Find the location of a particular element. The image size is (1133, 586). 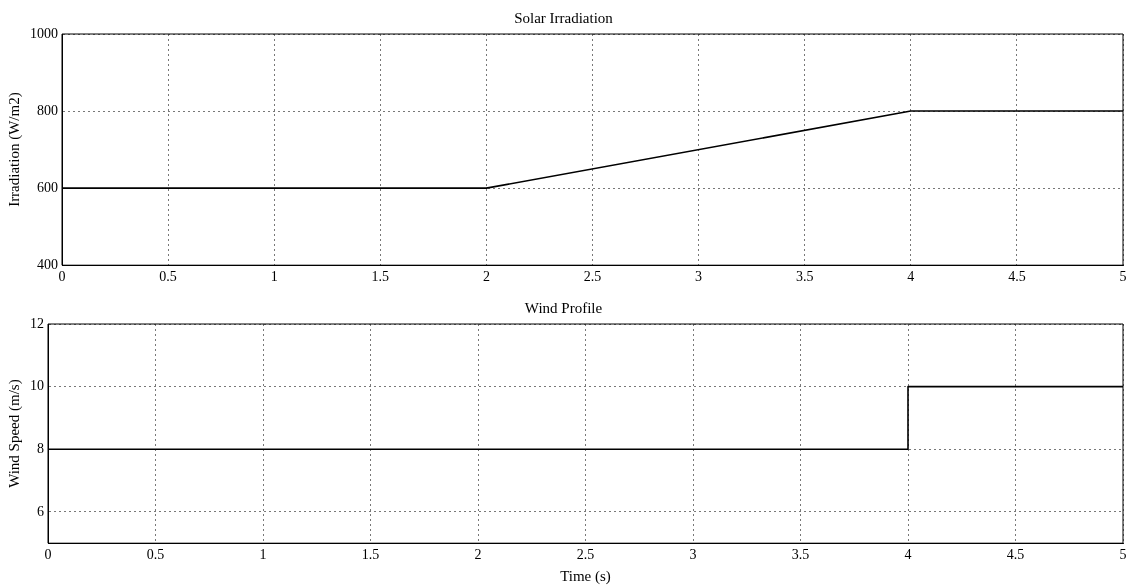

y-tick-label: 800 is located at coordinates (47, 110).